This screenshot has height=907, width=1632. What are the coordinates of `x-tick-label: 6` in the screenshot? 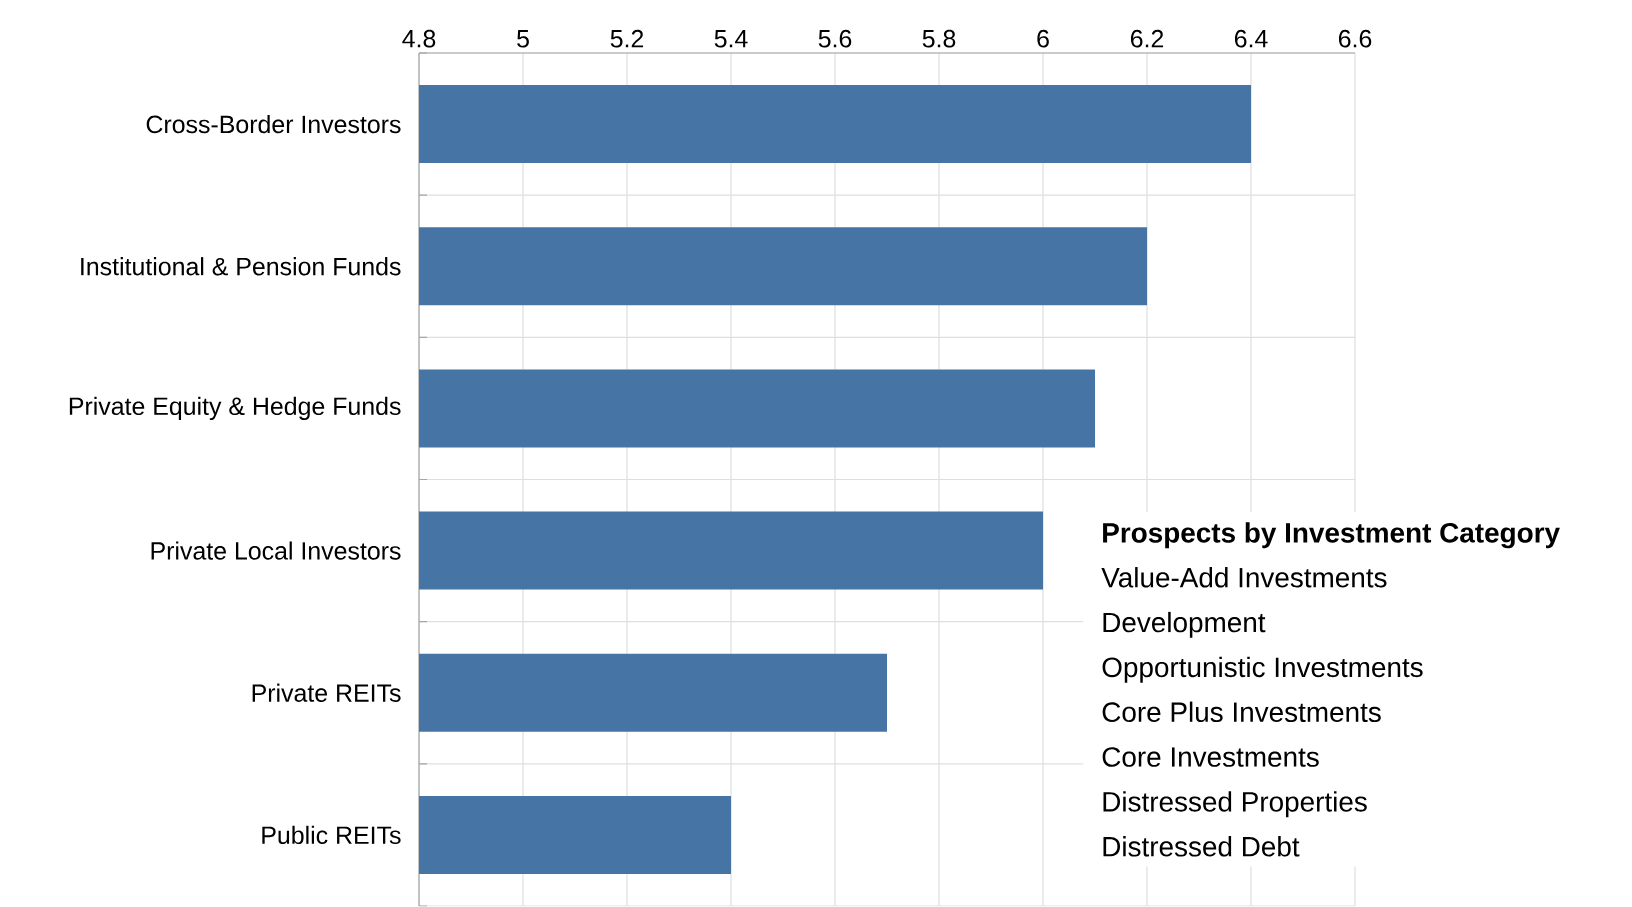 It's located at (1043, 39).